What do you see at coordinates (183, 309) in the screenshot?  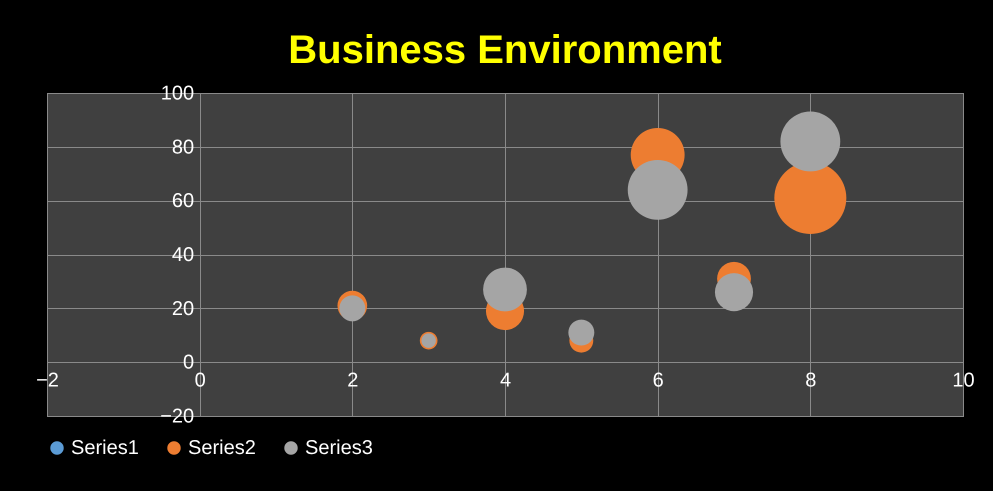 I see `y-tick-label: 20` at bounding box center [183, 309].